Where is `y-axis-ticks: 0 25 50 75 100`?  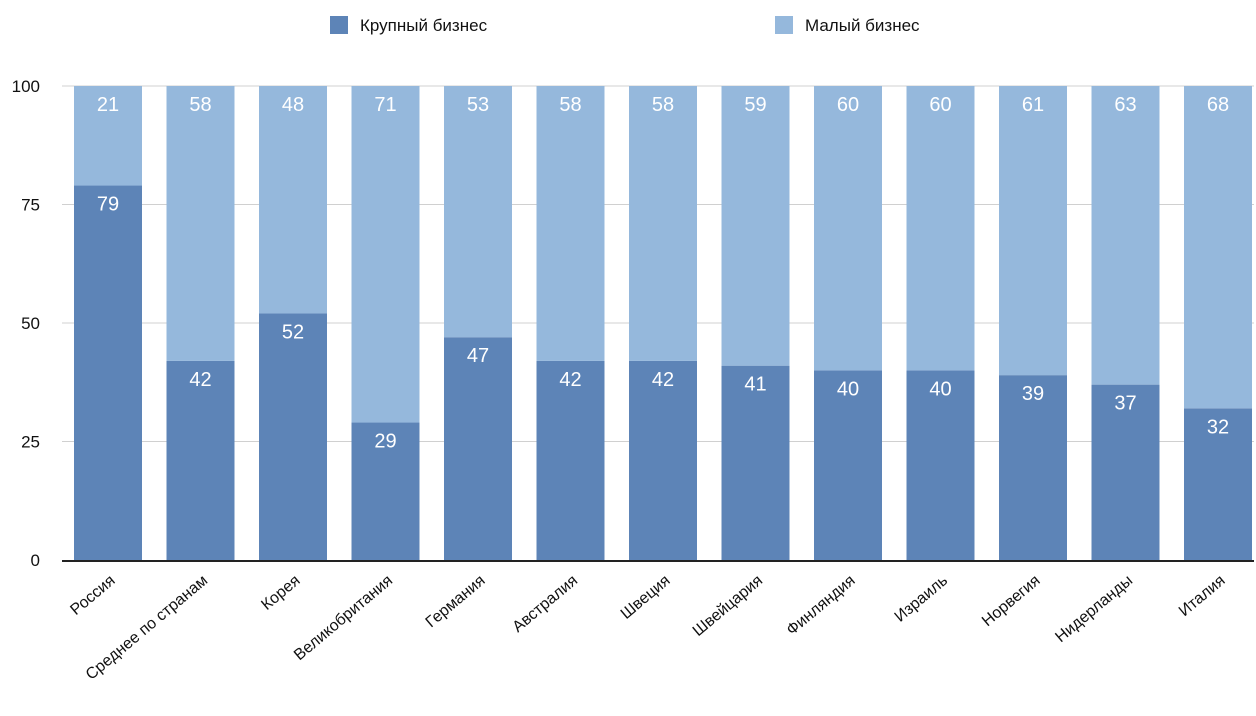 y-axis-ticks: 0 25 50 75 100 is located at coordinates (26, 323).